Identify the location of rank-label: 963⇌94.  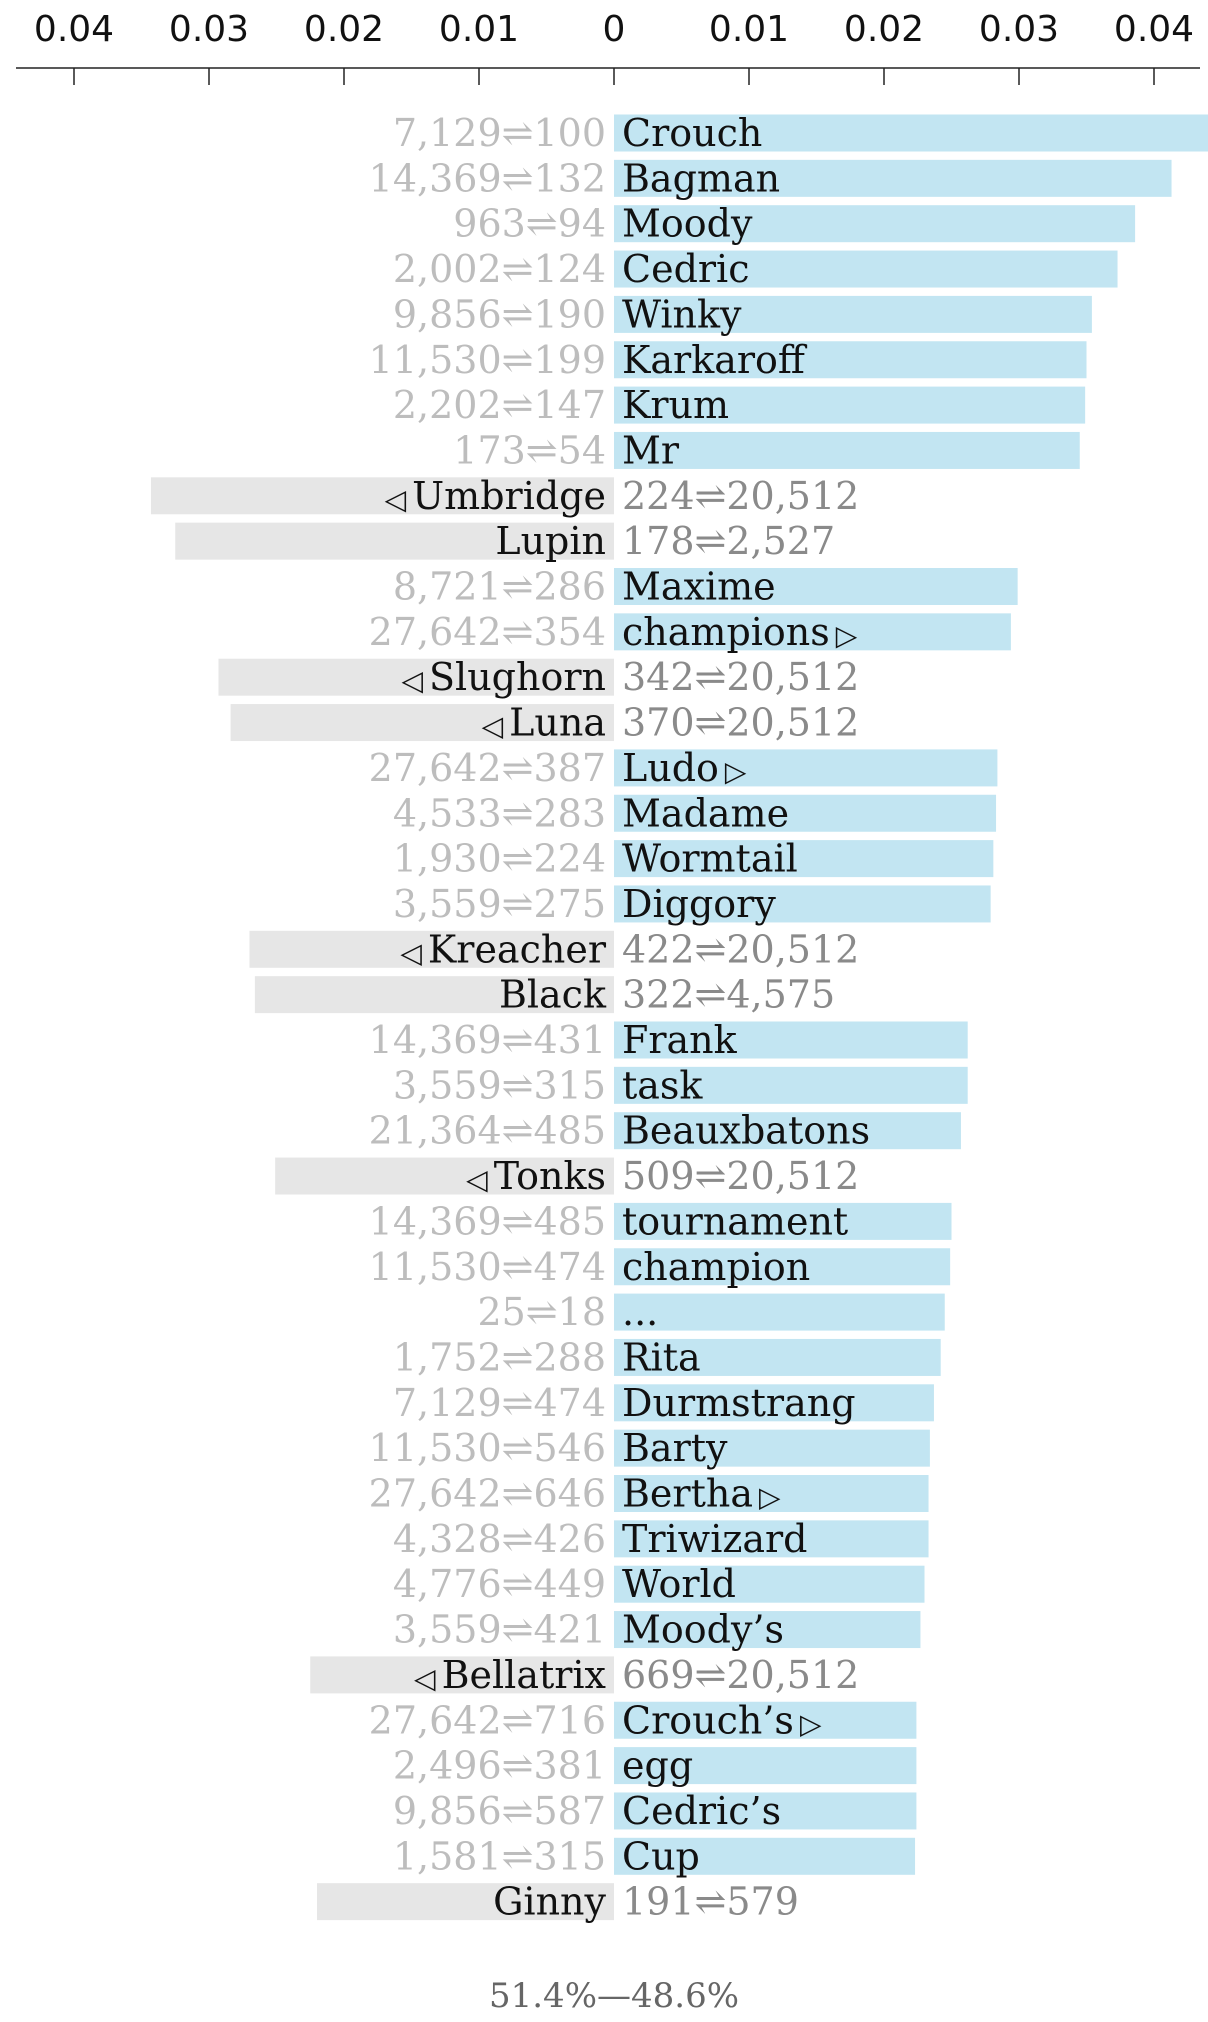
(529, 224).